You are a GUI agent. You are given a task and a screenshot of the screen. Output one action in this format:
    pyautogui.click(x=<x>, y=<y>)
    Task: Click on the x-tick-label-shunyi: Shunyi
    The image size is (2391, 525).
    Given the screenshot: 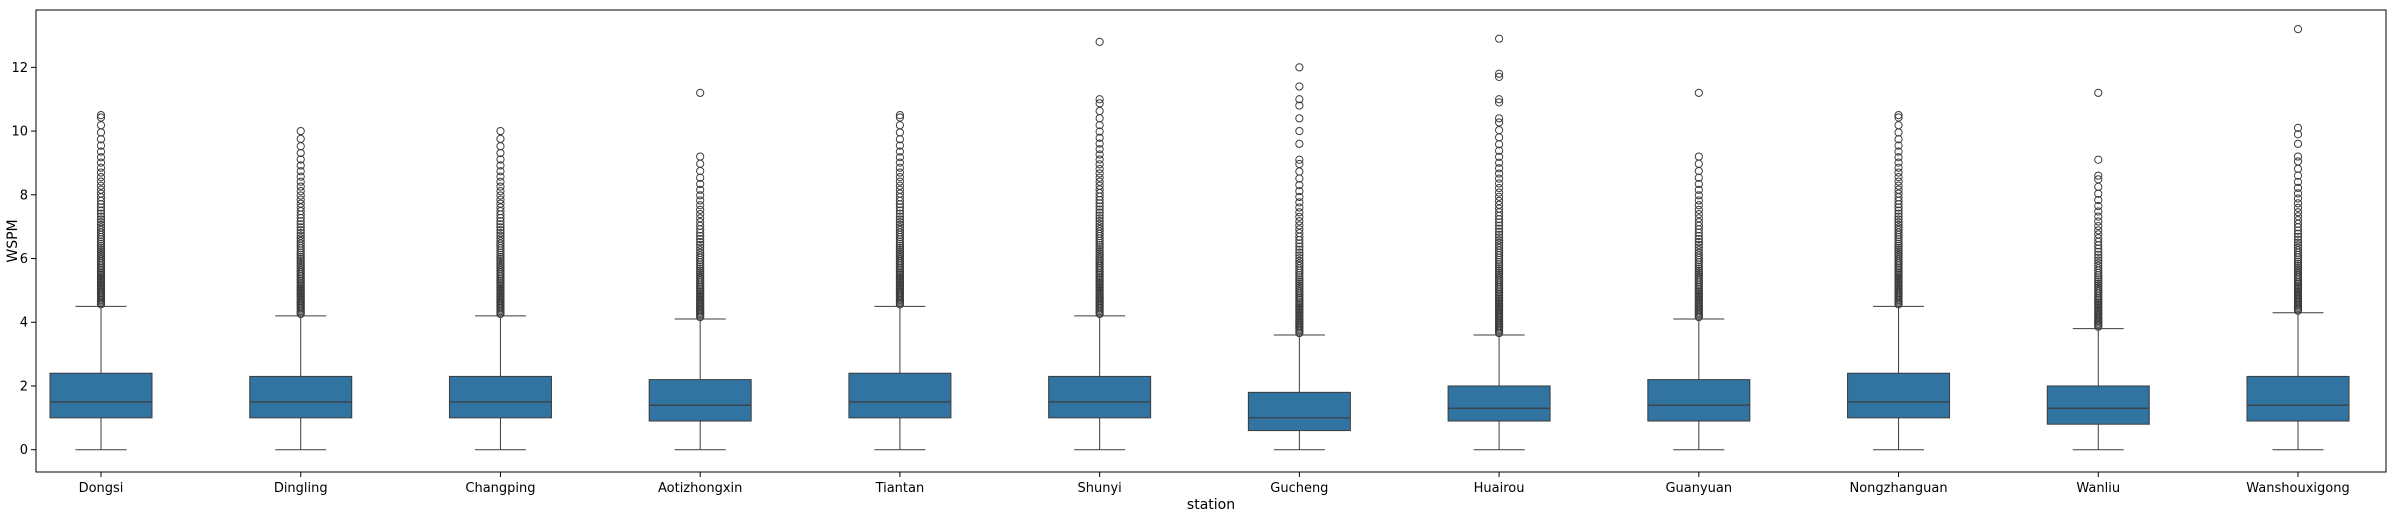 What is the action you would take?
    pyautogui.click(x=1099, y=488)
    